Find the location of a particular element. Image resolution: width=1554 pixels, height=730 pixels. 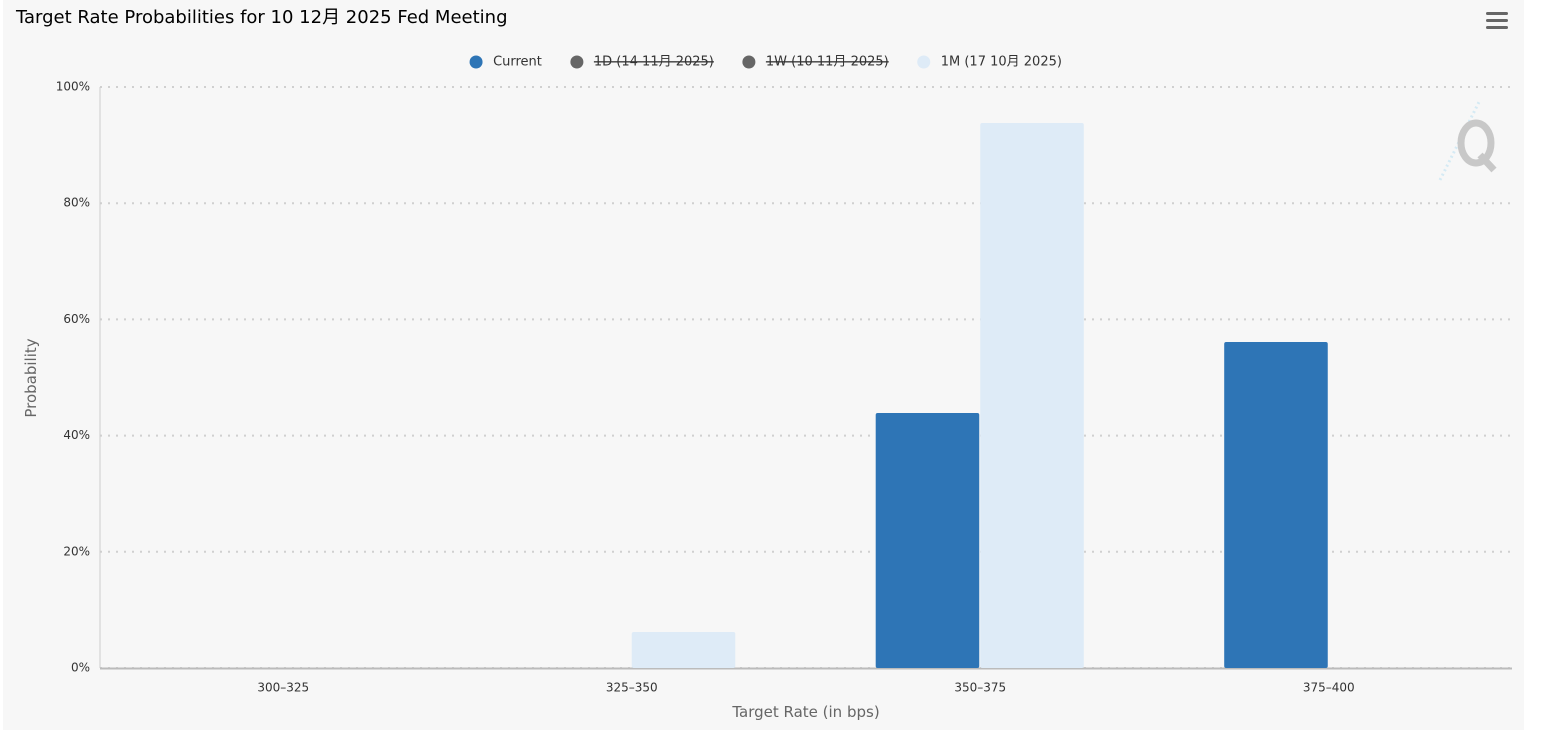

legend-item: 1W (10 11月 2025) is located at coordinates (815, 62).